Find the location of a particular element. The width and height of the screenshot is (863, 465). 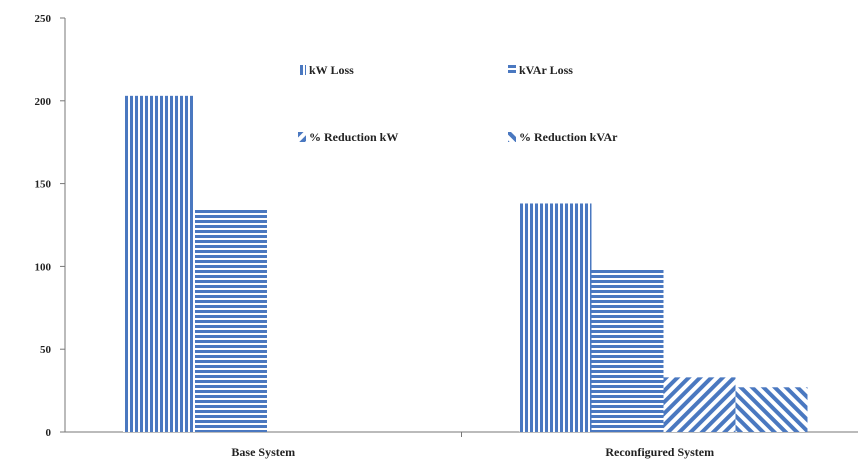

y-tick-label: 0 is located at coordinates (49, 433).